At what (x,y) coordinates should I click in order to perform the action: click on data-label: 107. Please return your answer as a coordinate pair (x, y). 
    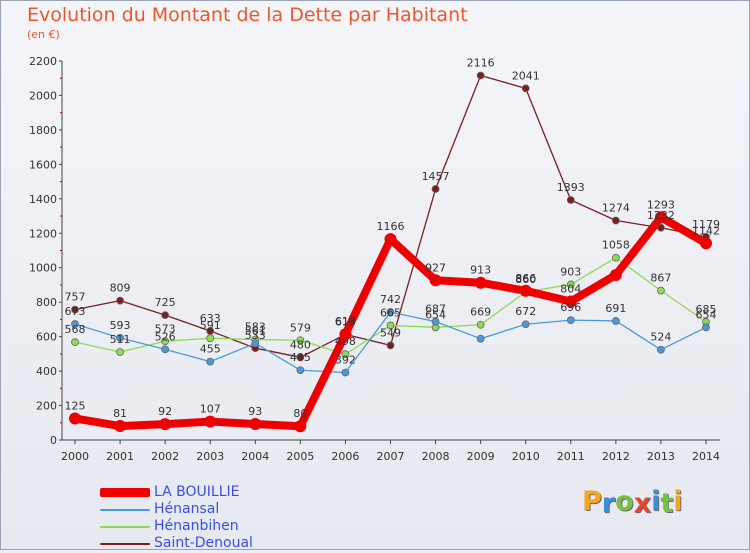
    Looking at the image, I should click on (210, 409).